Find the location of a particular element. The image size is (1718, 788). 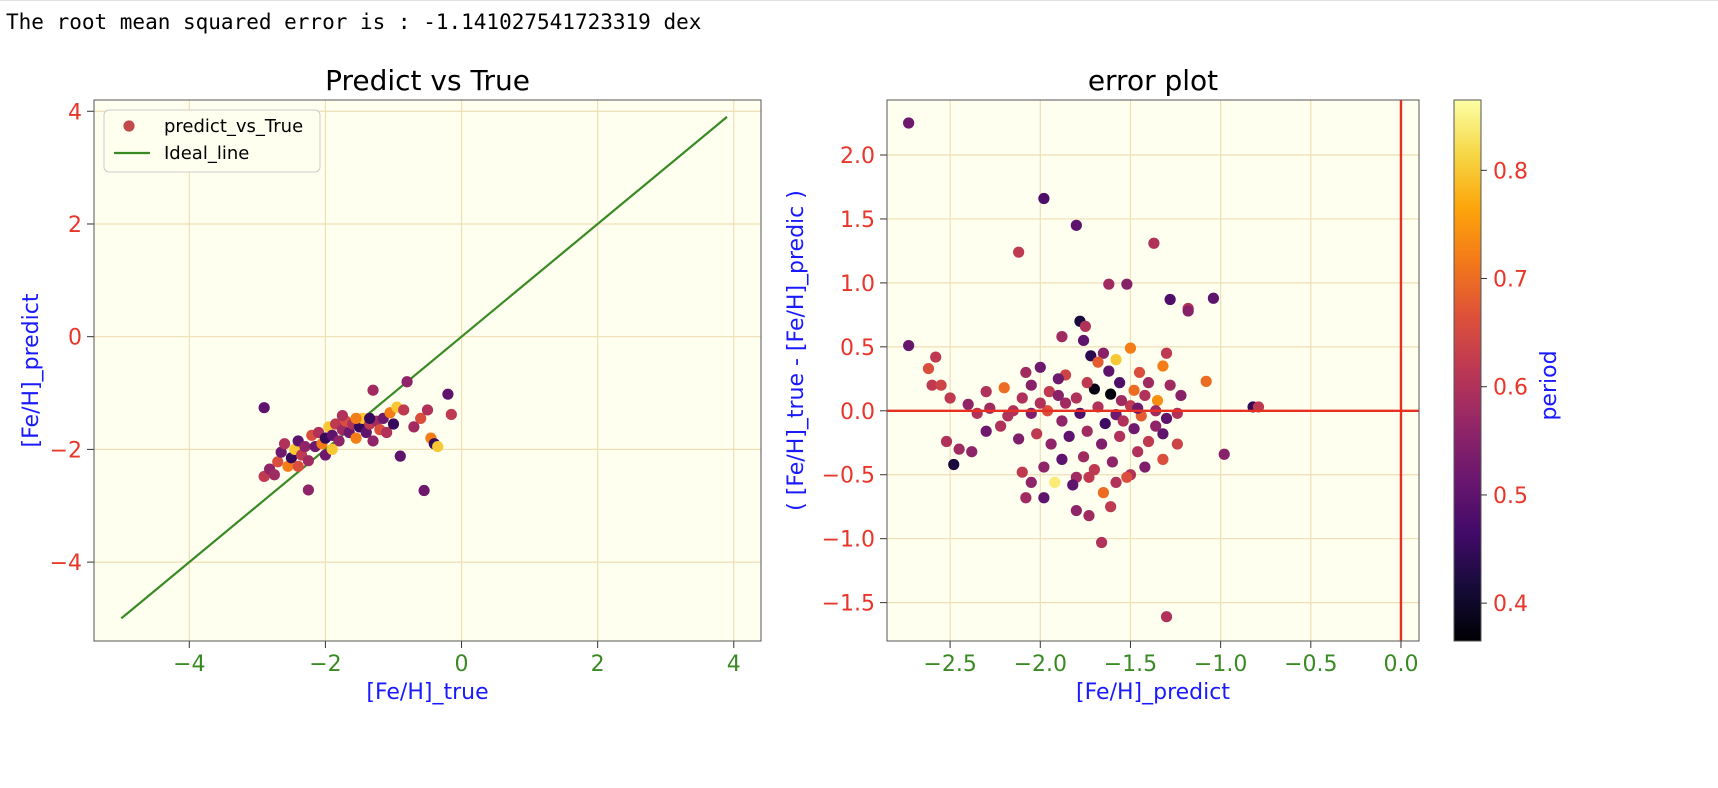

error-plot-x-tick-label: −1.5 is located at coordinates (1130, 664).